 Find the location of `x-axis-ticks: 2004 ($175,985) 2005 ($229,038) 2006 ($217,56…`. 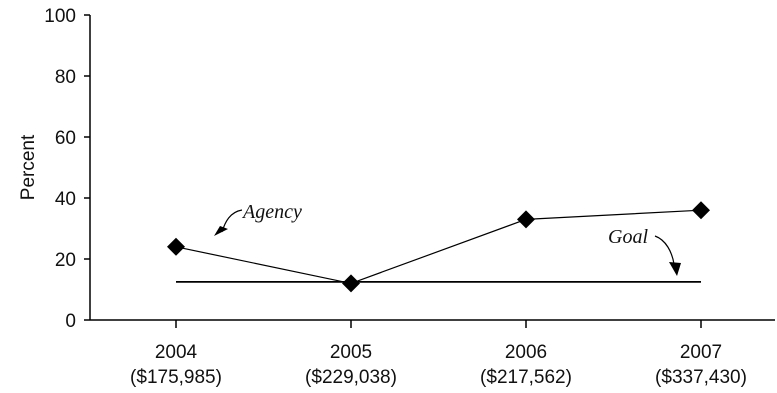

x-axis-ticks: 2004 ($175,985) 2005 ($229,038) 2006 ($217,56… is located at coordinates (438, 354).